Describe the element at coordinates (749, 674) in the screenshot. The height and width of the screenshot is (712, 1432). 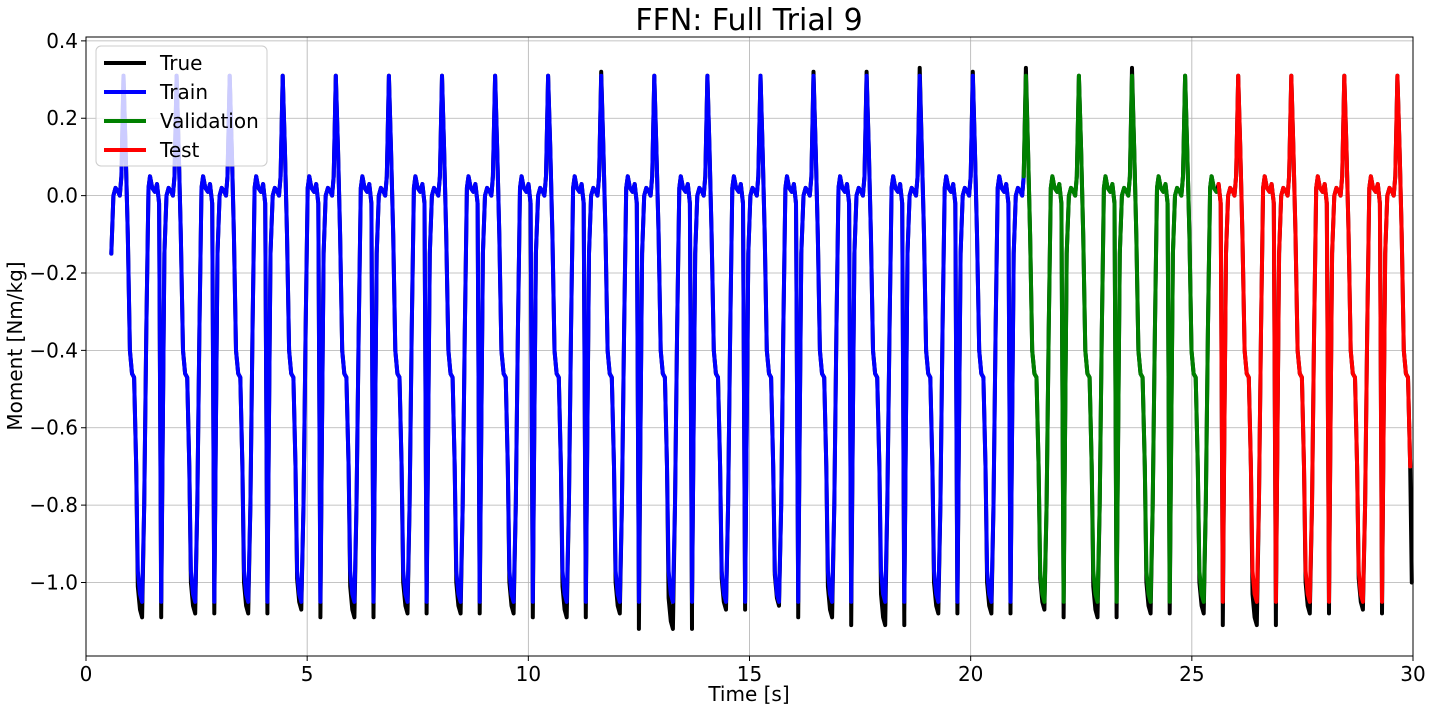
I see `x-tick-label: 15` at that location.